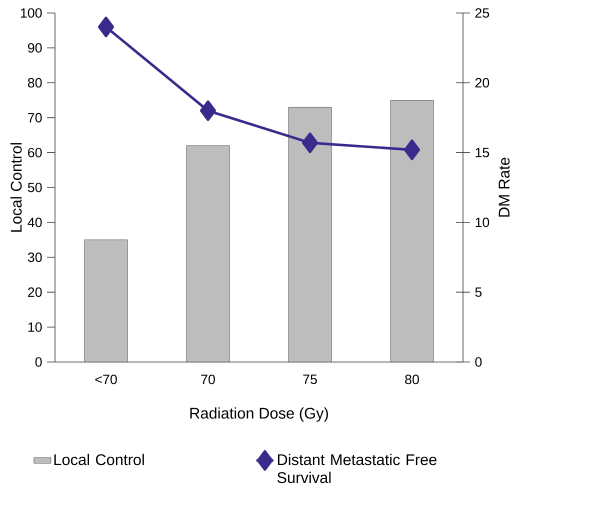 The height and width of the screenshot is (516, 592). What do you see at coordinates (208, 379) in the screenshot?
I see `x-tick-label: 70` at bounding box center [208, 379].